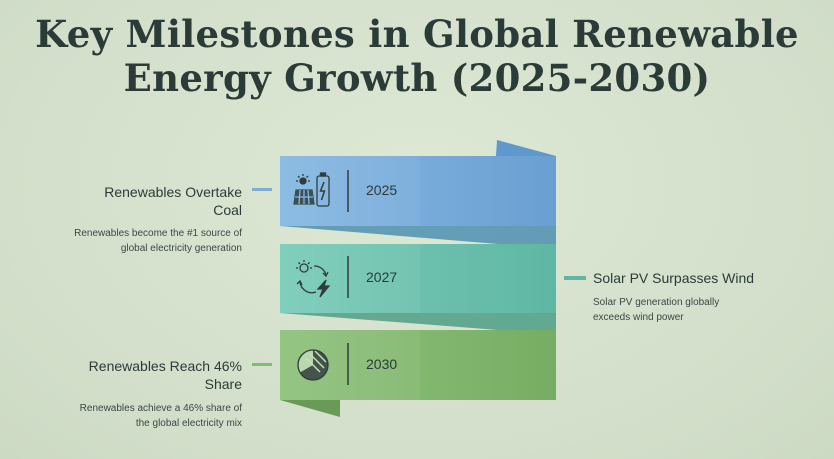 Image resolution: width=834 pixels, height=459 pixels. What do you see at coordinates (417, 78) in the screenshot?
I see `title-line-2: Energy Growth (2025-2030)` at bounding box center [417, 78].